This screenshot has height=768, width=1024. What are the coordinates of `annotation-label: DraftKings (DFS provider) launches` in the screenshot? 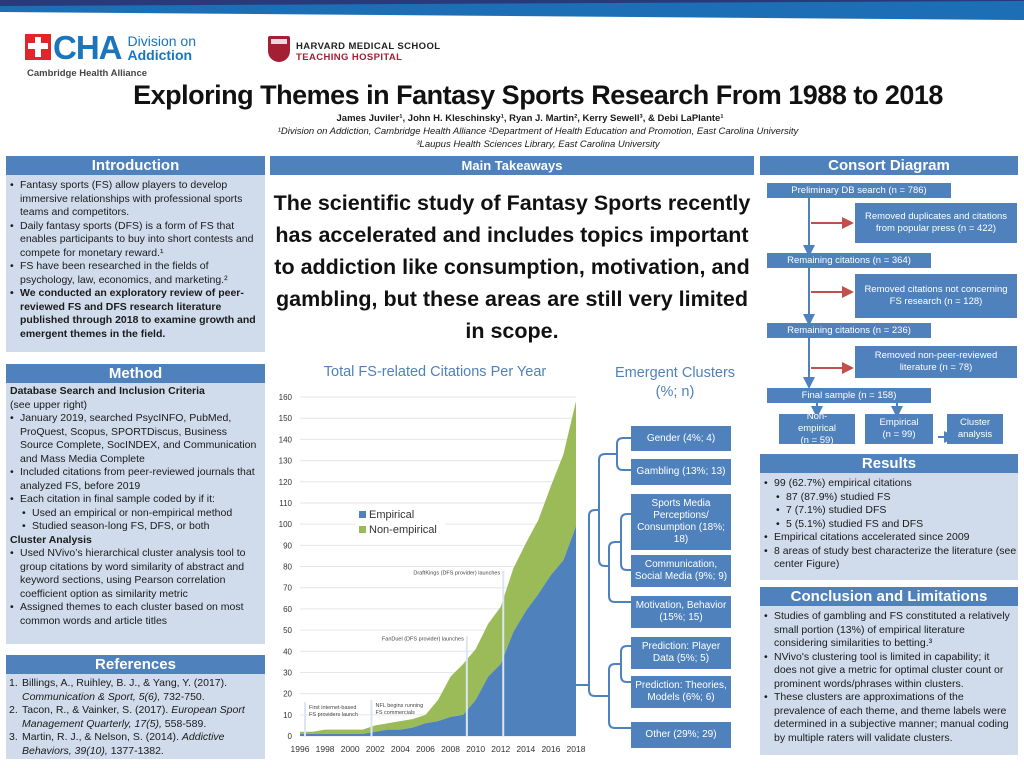 It's located at (456, 574).